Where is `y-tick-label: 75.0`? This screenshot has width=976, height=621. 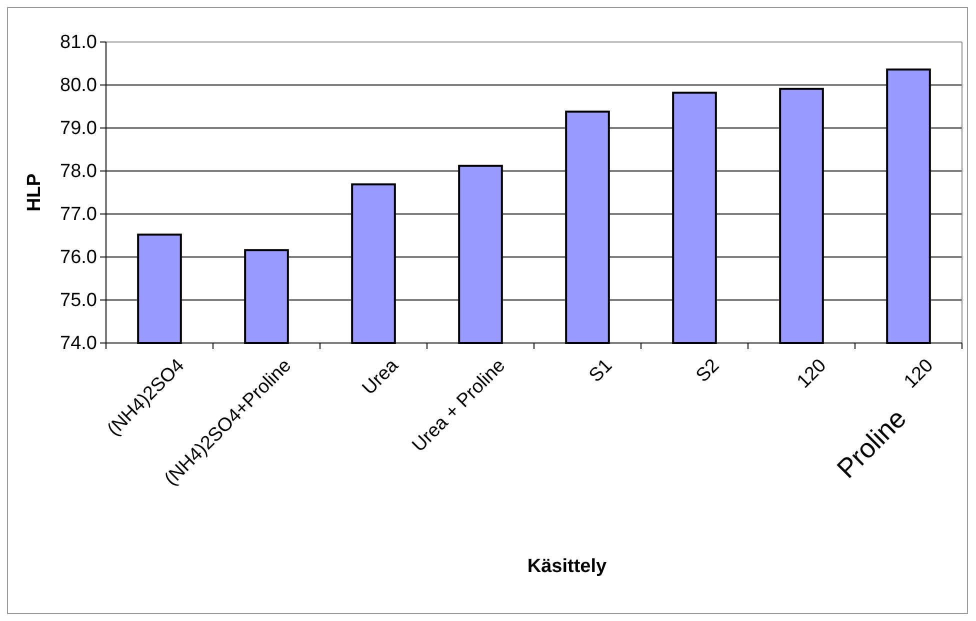
y-tick-label: 75.0 is located at coordinates (78, 301).